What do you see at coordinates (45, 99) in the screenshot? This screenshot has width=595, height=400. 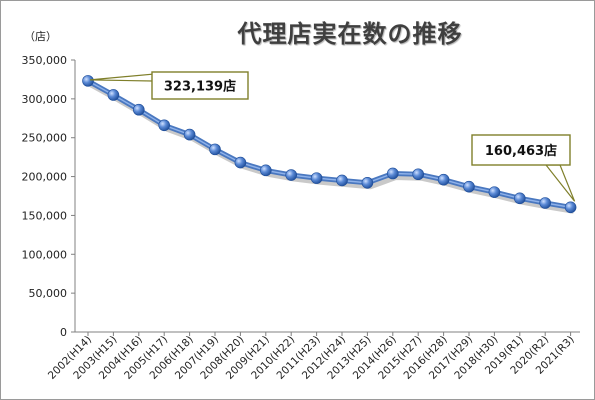 I see `y-tick-label: 300,000` at bounding box center [45, 99].